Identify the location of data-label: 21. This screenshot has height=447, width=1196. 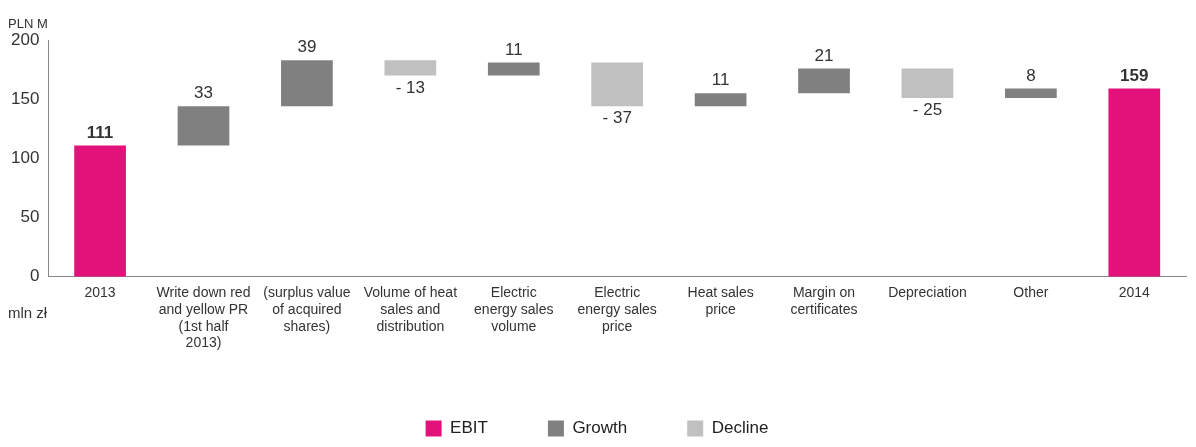
(824, 55).